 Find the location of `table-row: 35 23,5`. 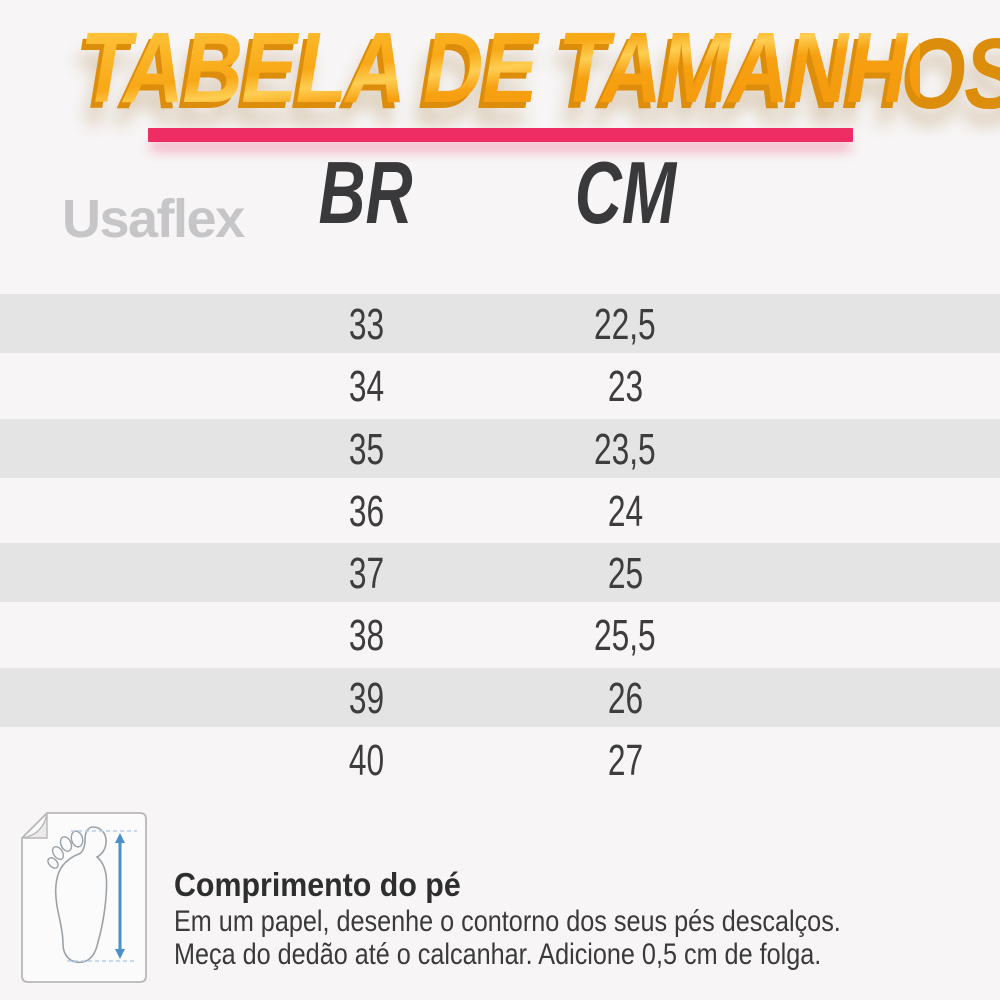

table-row: 35 23,5 is located at coordinates (500, 449).